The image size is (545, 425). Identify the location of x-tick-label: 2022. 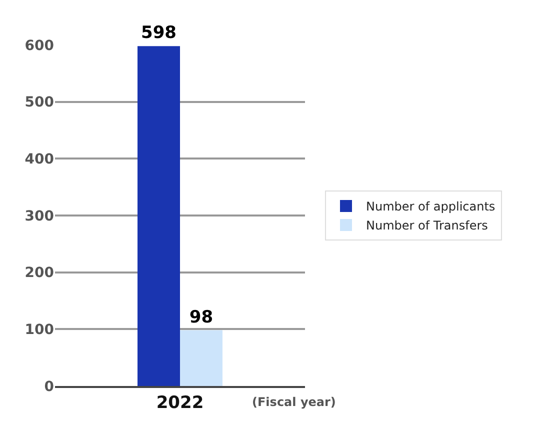
(180, 403).